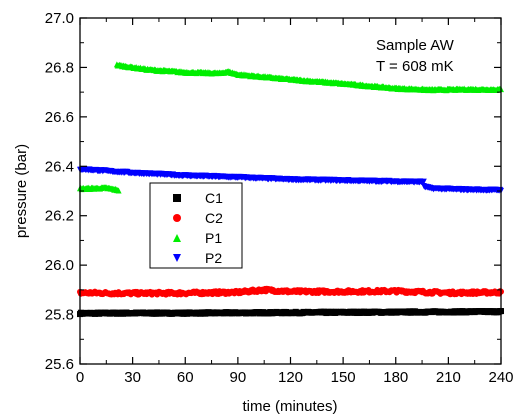 Image resolution: width=523 pixels, height=417 pixels. Describe the element at coordinates (214, 198) in the screenshot. I see `legend-label-c1: C1` at that location.